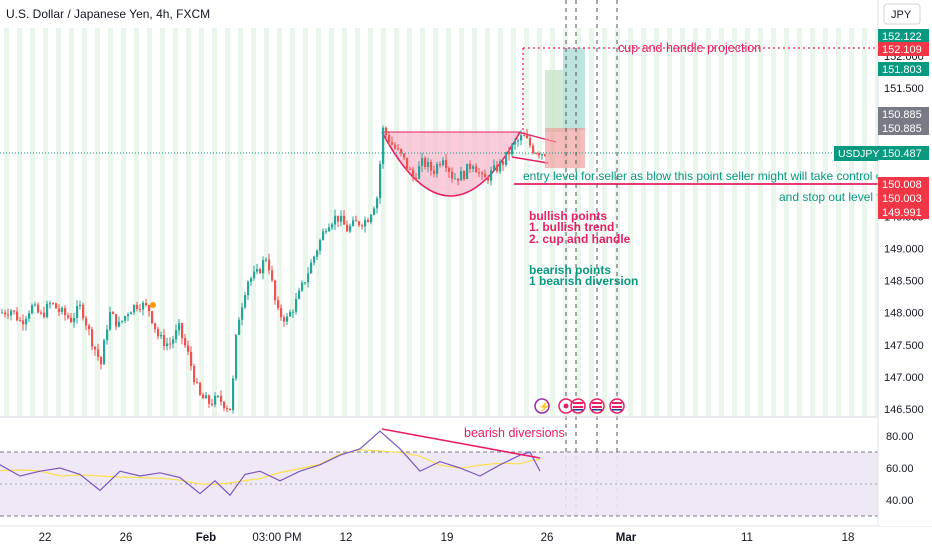 Image resolution: width=932 pixels, height=550 pixels. What do you see at coordinates (747, 538) in the screenshot?
I see `time-tick-label: 11` at bounding box center [747, 538].